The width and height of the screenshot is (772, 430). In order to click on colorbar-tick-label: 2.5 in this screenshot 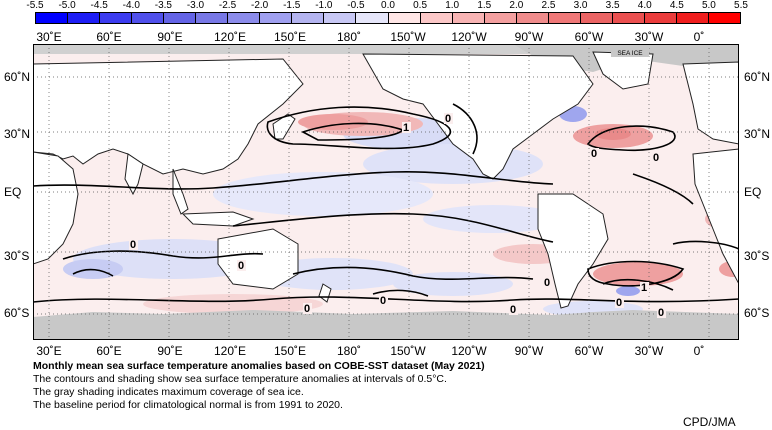, I will do `click(548, 5)`.